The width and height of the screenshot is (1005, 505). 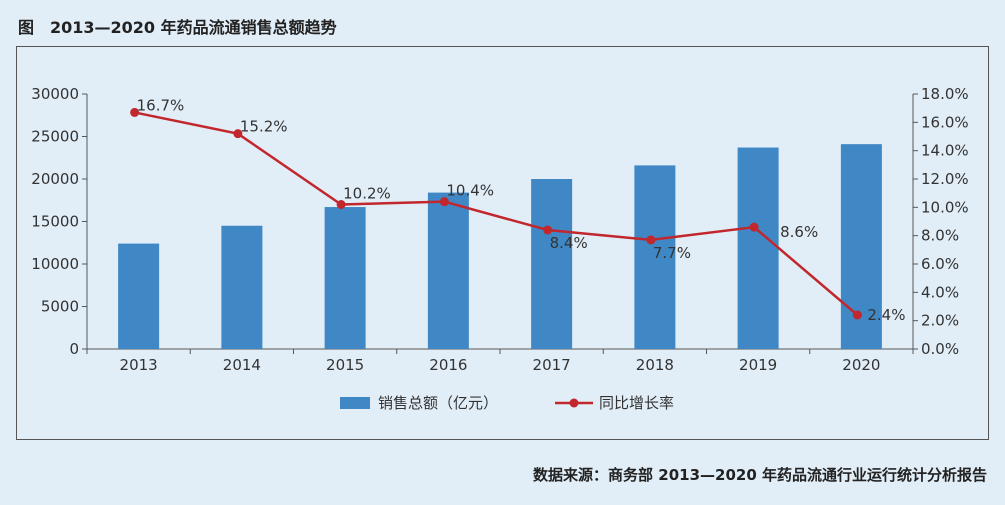 What do you see at coordinates (264, 127) in the screenshot?
I see `growth-rate-label-2014: 15.2%` at bounding box center [264, 127].